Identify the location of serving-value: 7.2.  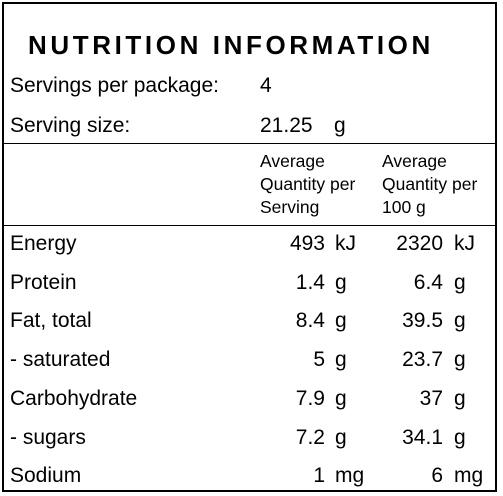
(310, 437).